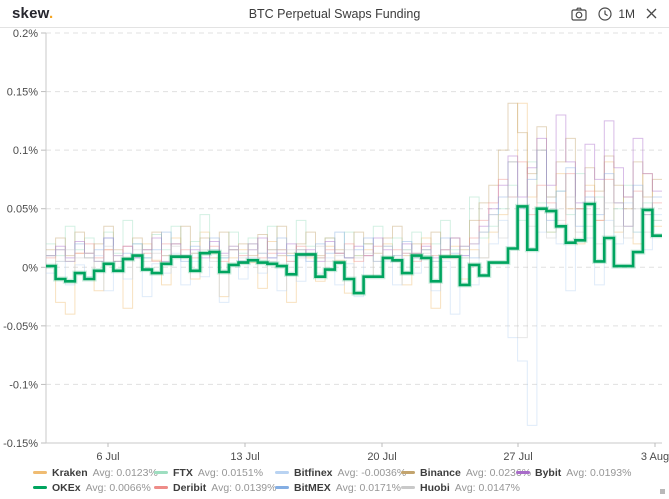 The image size is (669, 499). Describe the element at coordinates (190, 487) in the screenshot. I see `legend-series-name: Deribit` at that location.